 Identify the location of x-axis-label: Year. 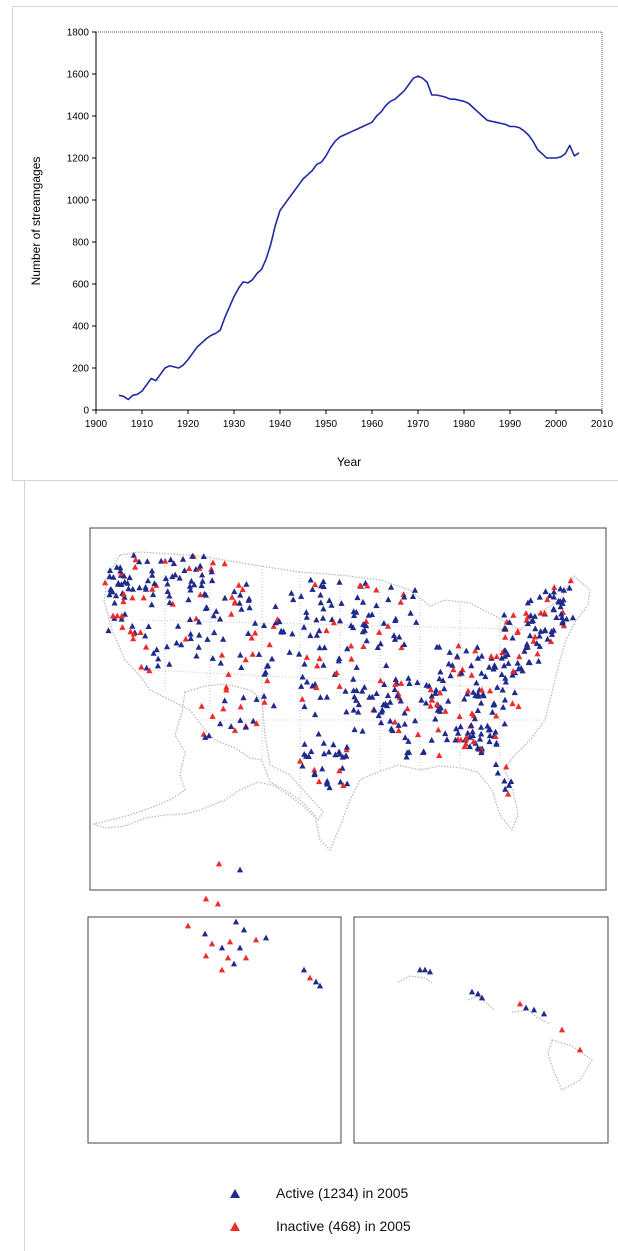
(349, 462).